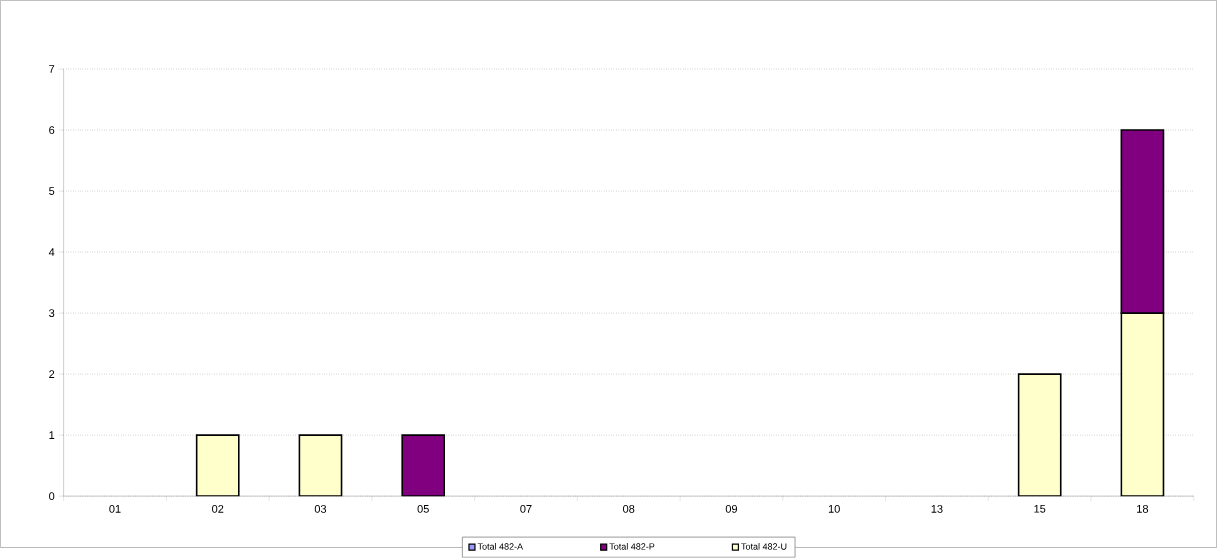  Describe the element at coordinates (764, 546) in the screenshot. I see `legend-label: Total 482-U` at that location.